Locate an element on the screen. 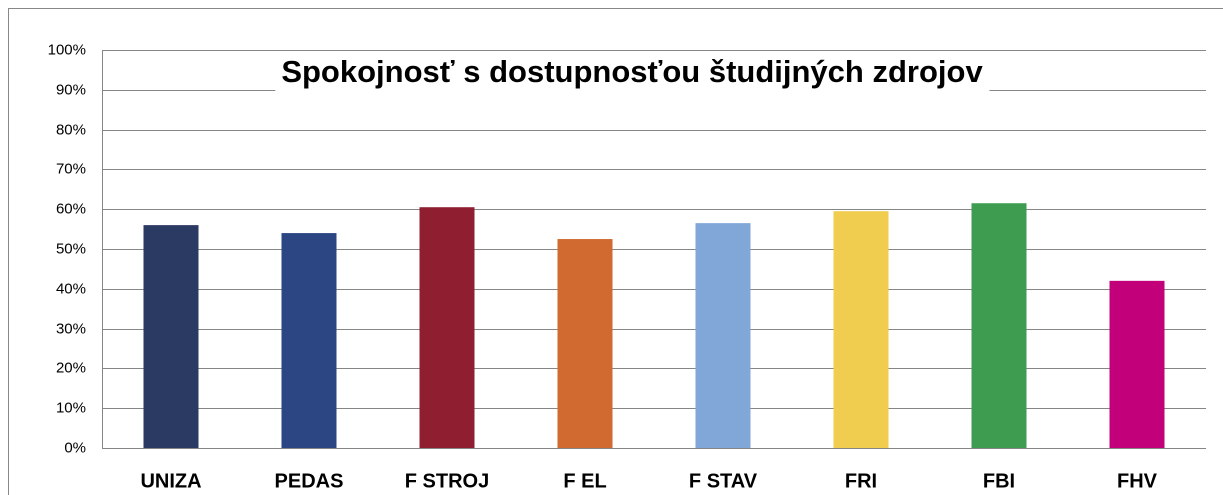 The width and height of the screenshot is (1223, 495). x-tick-label: UNIZA is located at coordinates (170, 481).